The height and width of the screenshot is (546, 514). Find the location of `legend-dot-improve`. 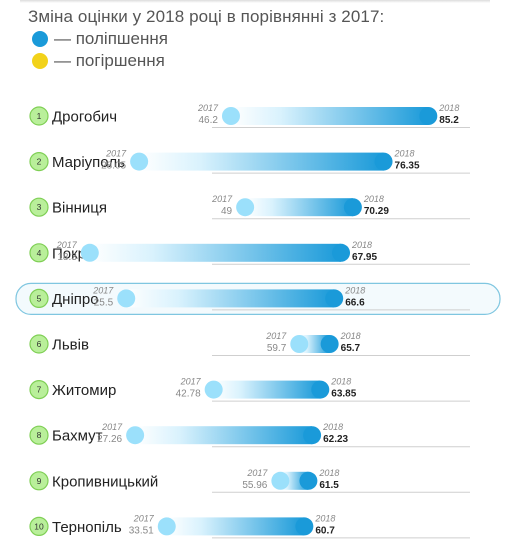

legend-dot-improve is located at coordinates (40, 39).